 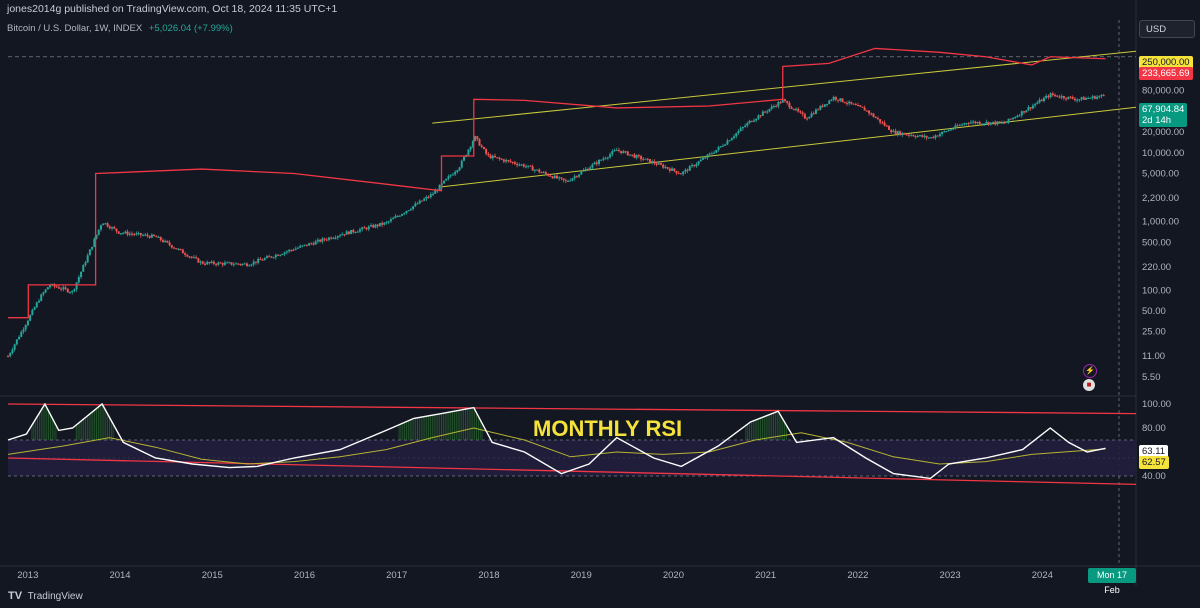 I want to click on tradingview-logo-icon: TV, so click(x=15, y=596).